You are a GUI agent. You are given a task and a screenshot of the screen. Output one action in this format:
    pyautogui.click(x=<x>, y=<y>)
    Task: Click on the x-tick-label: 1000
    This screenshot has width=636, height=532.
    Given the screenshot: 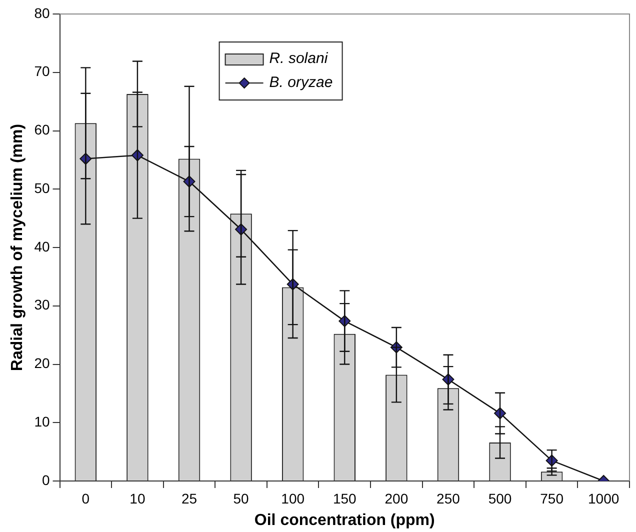 What is the action you would take?
    pyautogui.click(x=604, y=498)
    